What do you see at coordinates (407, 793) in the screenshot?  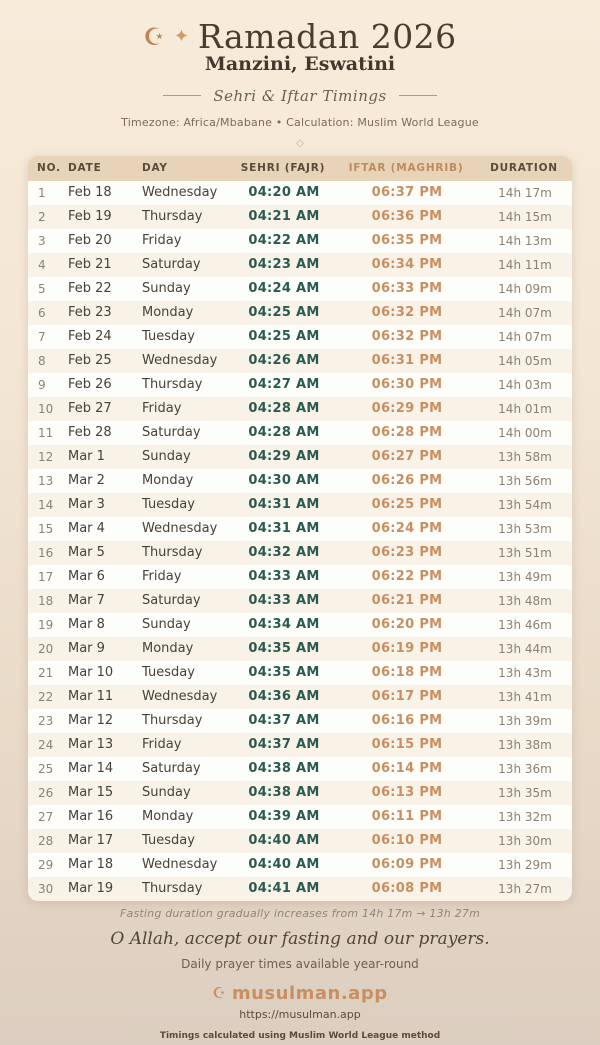 I see `cell-iftar-time: 06:13 PM` at bounding box center [407, 793].